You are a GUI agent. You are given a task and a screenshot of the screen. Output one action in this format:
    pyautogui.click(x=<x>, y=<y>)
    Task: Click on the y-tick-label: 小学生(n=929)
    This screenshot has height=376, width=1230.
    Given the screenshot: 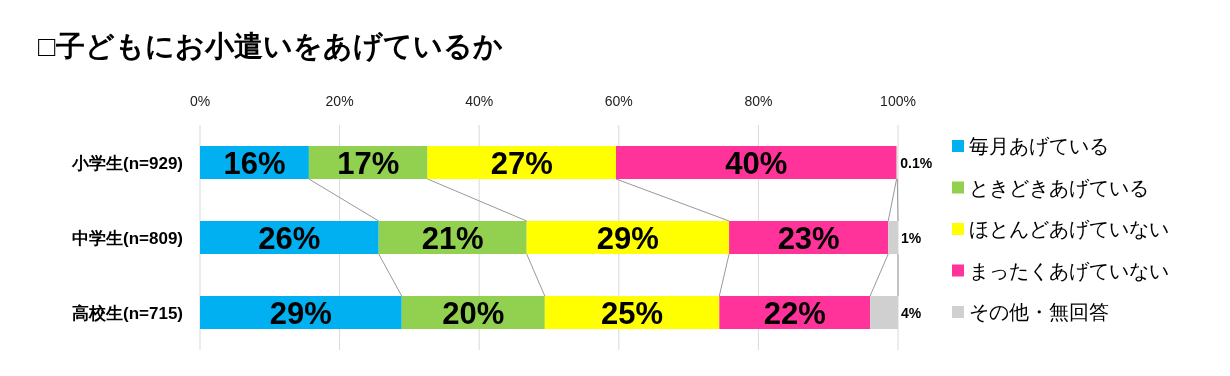 What is the action you would take?
    pyautogui.click(x=127, y=163)
    